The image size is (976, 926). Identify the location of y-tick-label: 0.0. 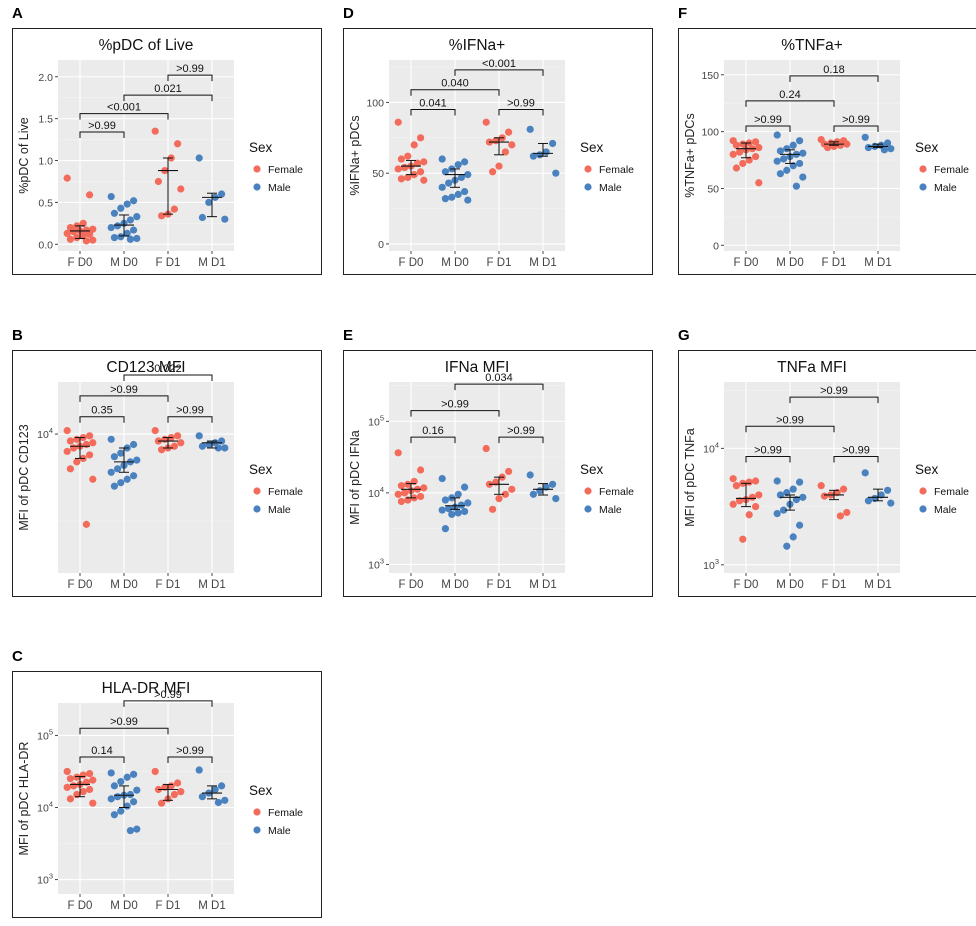
(45, 245).